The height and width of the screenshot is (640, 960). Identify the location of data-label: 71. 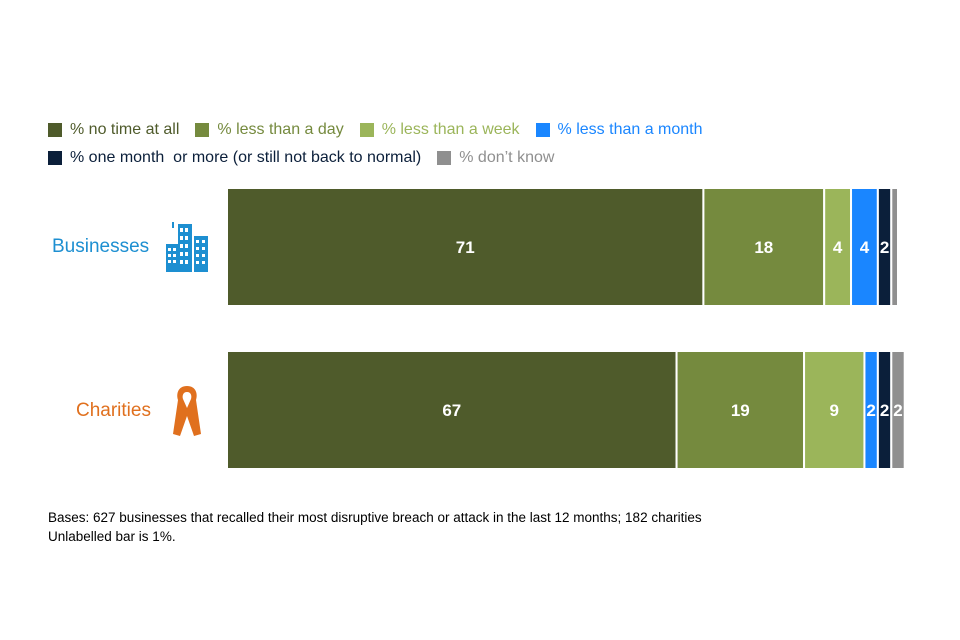
(465, 247).